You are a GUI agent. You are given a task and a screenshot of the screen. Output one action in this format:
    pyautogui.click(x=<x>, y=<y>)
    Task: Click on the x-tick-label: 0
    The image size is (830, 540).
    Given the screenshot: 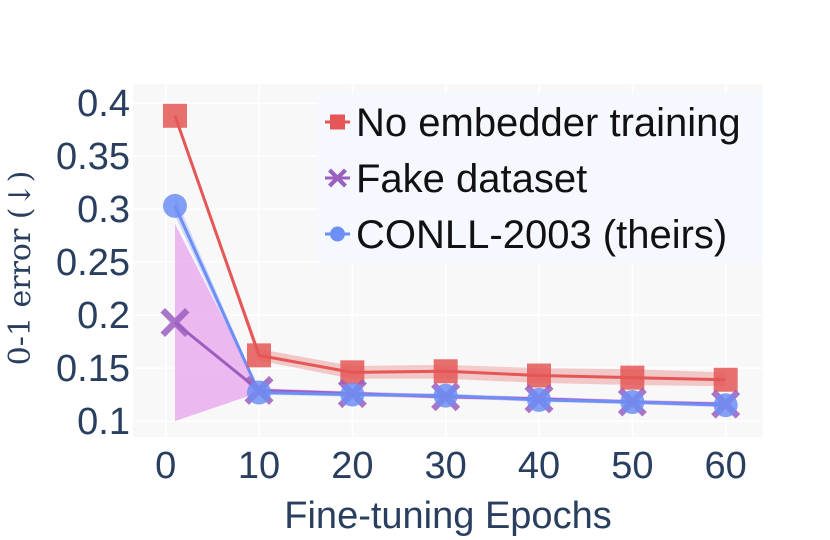 What is the action you would take?
    pyautogui.click(x=165, y=466)
    